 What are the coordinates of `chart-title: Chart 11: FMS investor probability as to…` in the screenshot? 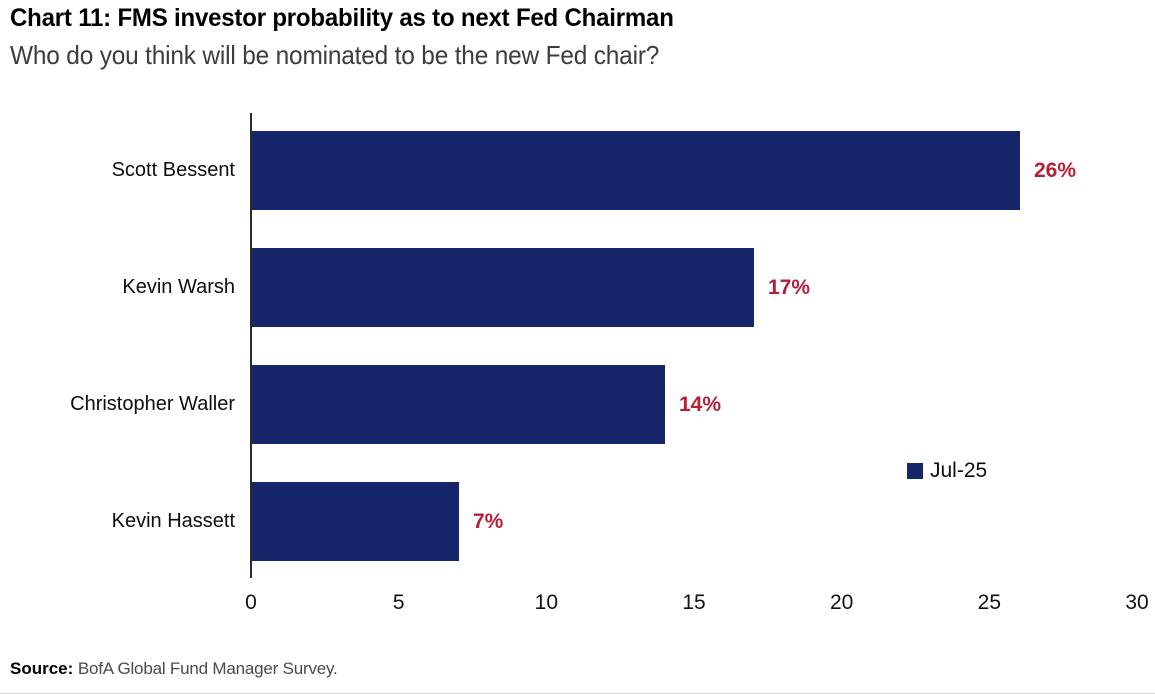 It's located at (342, 18).